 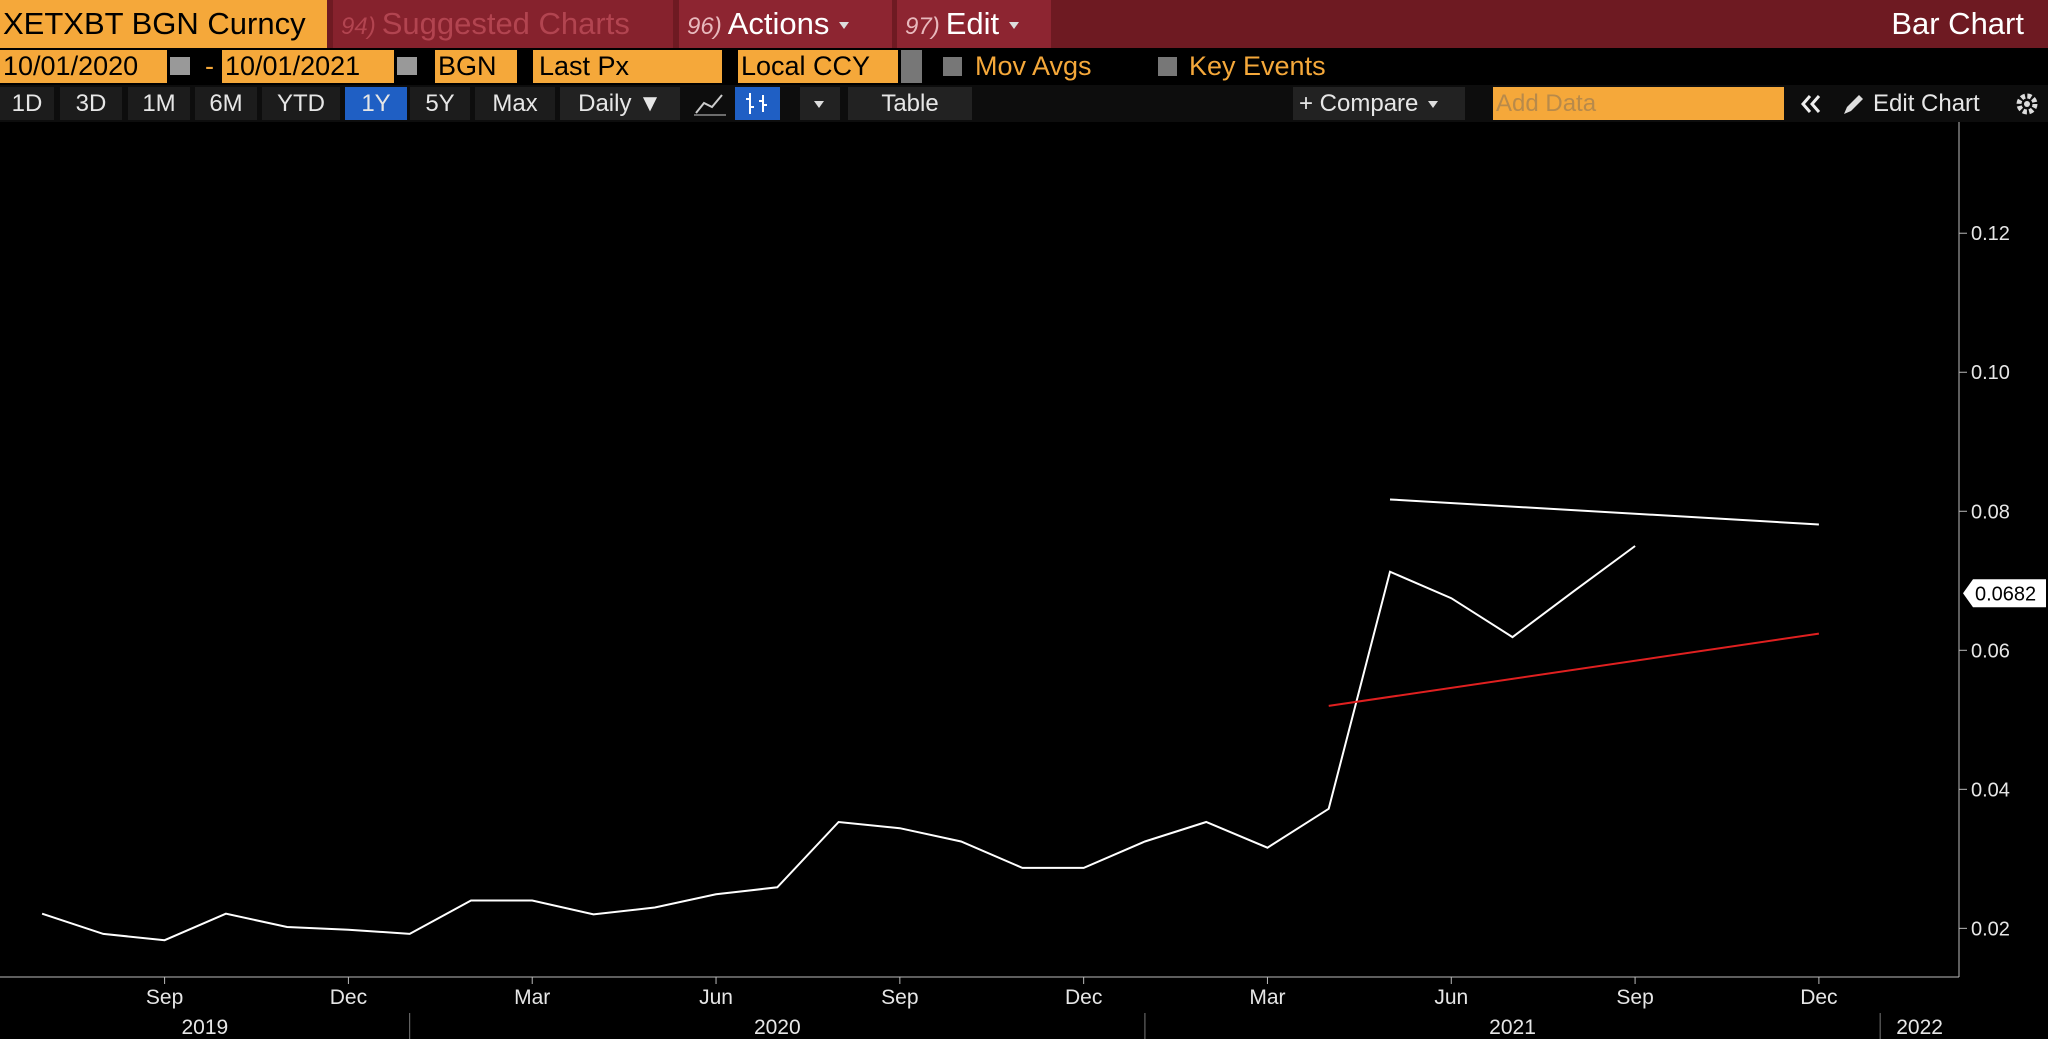 I want to click on price-field: Last Px, so click(x=627, y=66).